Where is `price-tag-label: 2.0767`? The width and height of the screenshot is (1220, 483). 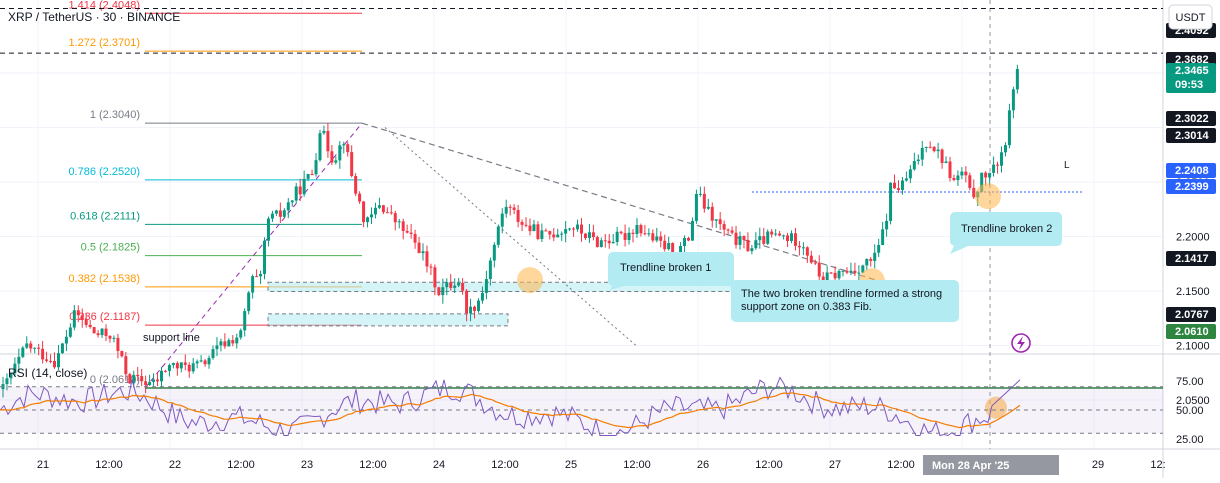 price-tag-label: 2.0767 is located at coordinates (1192, 315).